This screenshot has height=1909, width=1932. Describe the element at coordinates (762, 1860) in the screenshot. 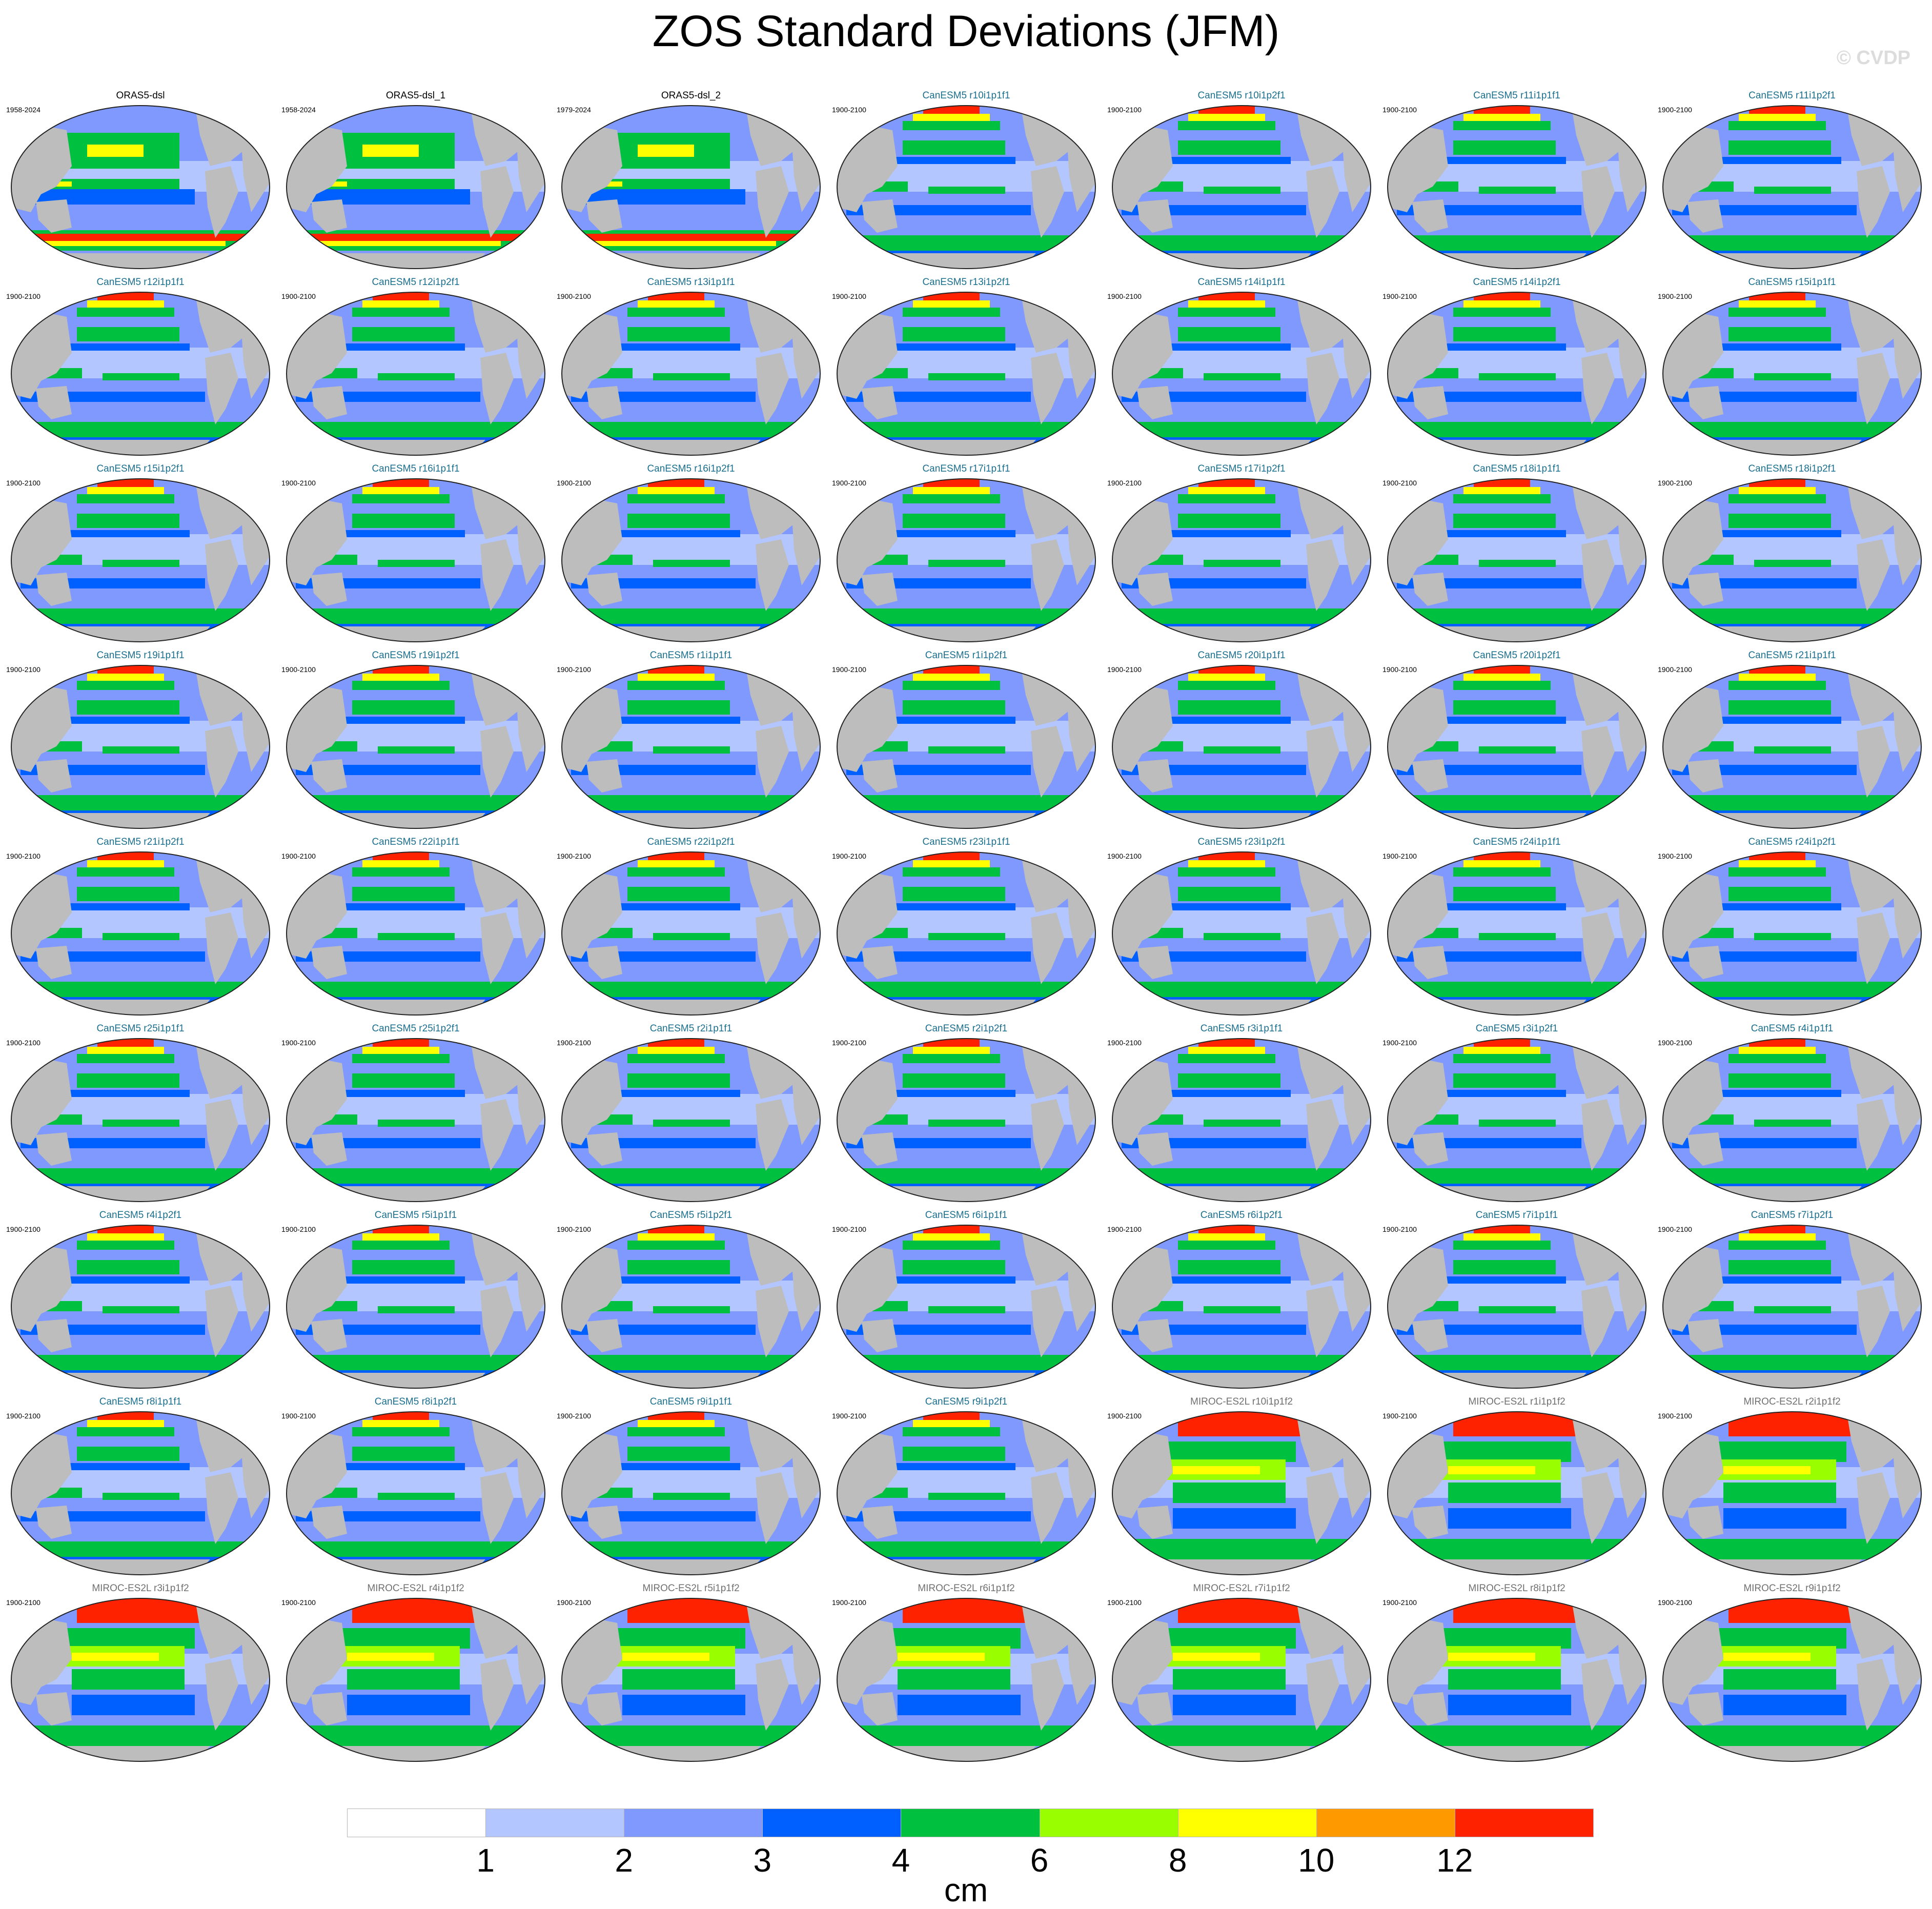

I see `colorbar-label: 3` at that location.